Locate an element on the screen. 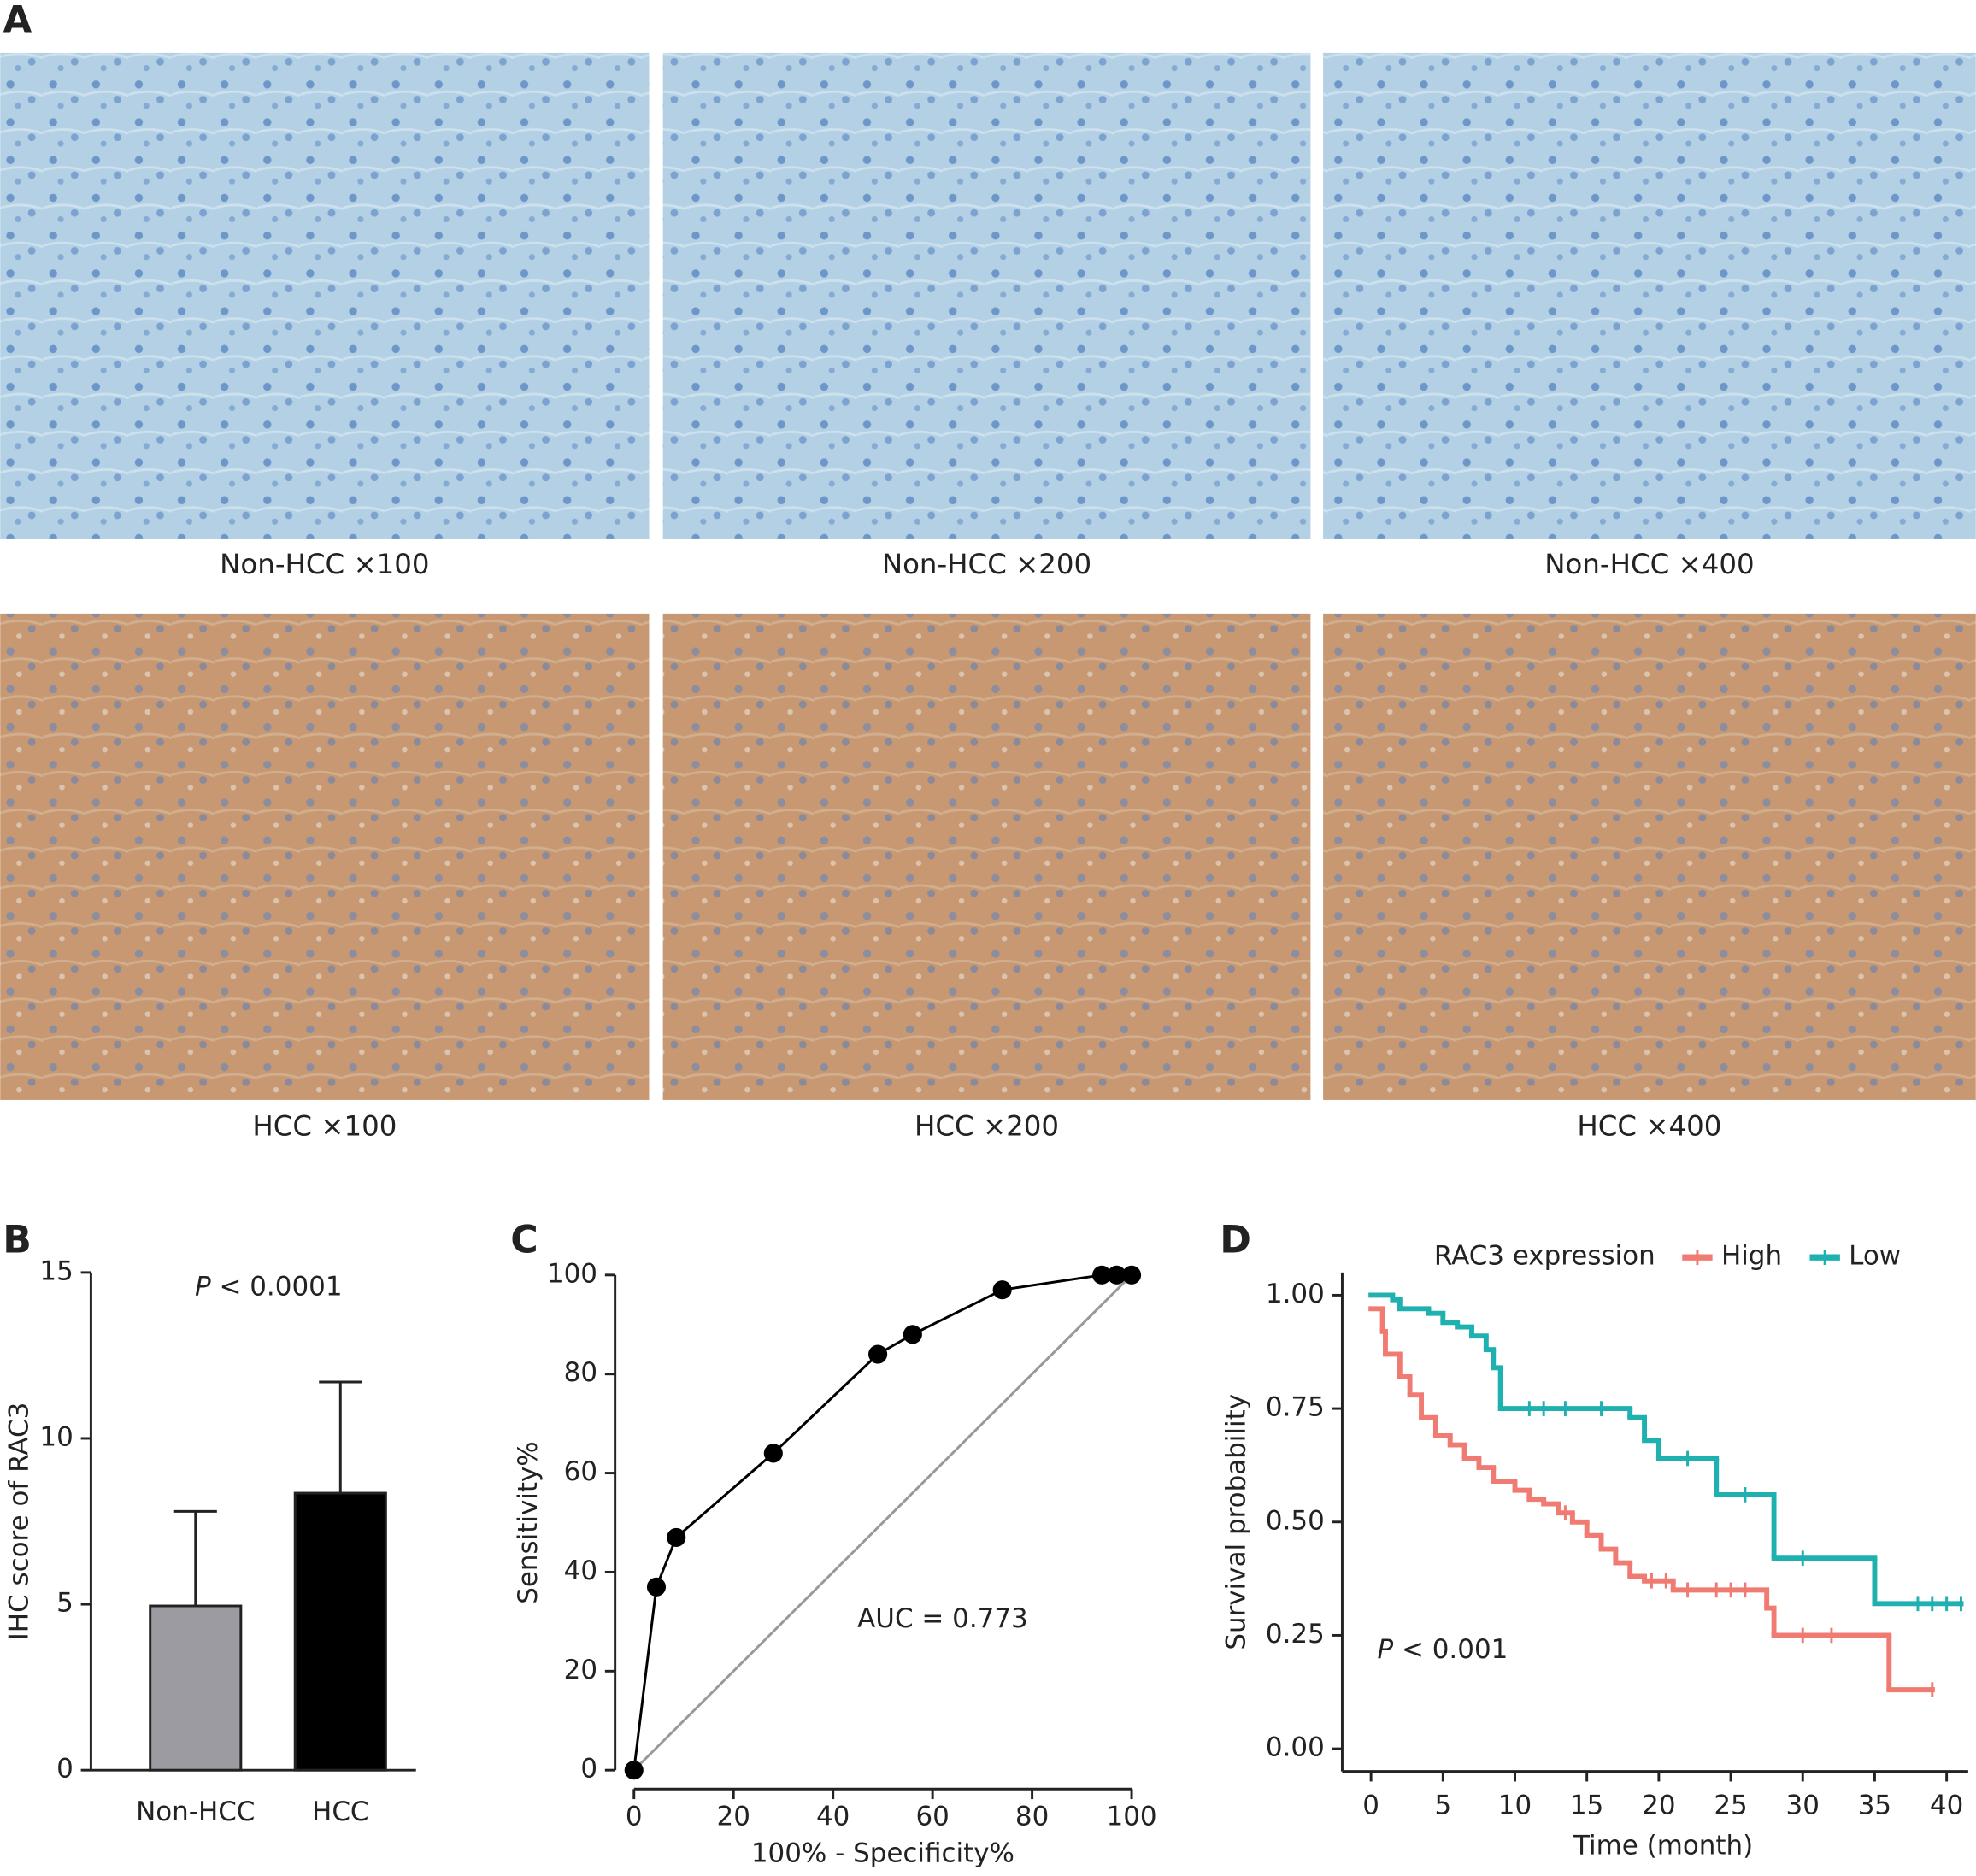 The height and width of the screenshot is (1876, 1976). x-tick-label: 80 is located at coordinates (1032, 1817).